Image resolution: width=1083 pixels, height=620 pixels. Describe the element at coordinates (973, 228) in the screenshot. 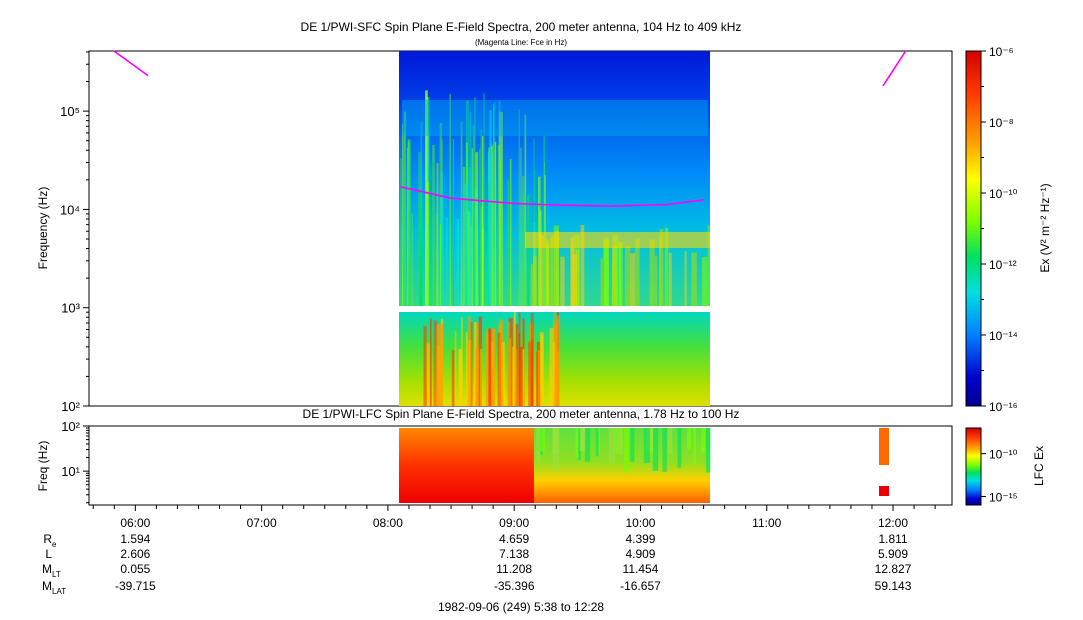

I see `sfc-colorbar-scale` at that location.